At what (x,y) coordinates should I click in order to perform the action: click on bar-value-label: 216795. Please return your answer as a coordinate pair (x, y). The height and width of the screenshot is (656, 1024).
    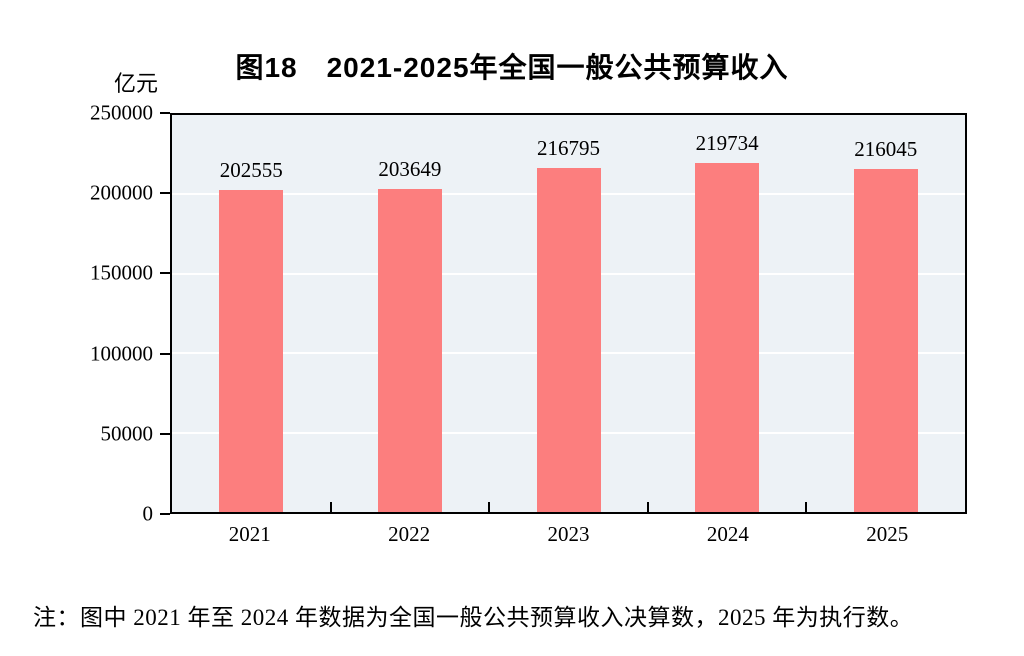
    Looking at the image, I should click on (568, 147).